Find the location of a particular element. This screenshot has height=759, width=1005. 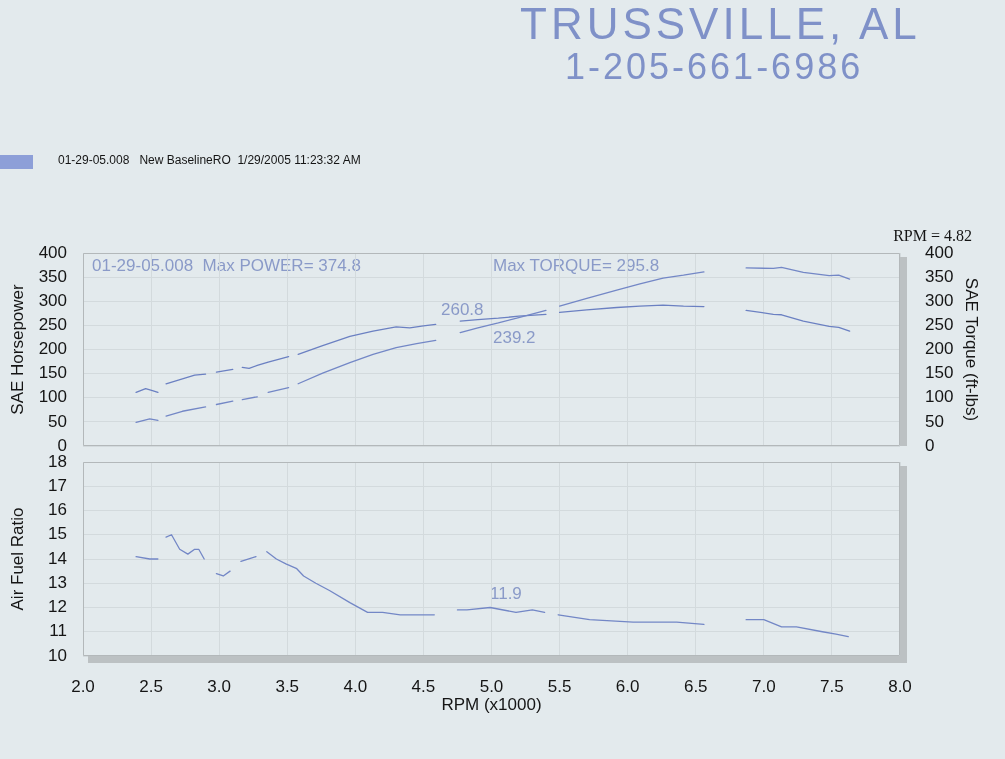

x-tick-label: 2.5 is located at coordinates (151, 686).